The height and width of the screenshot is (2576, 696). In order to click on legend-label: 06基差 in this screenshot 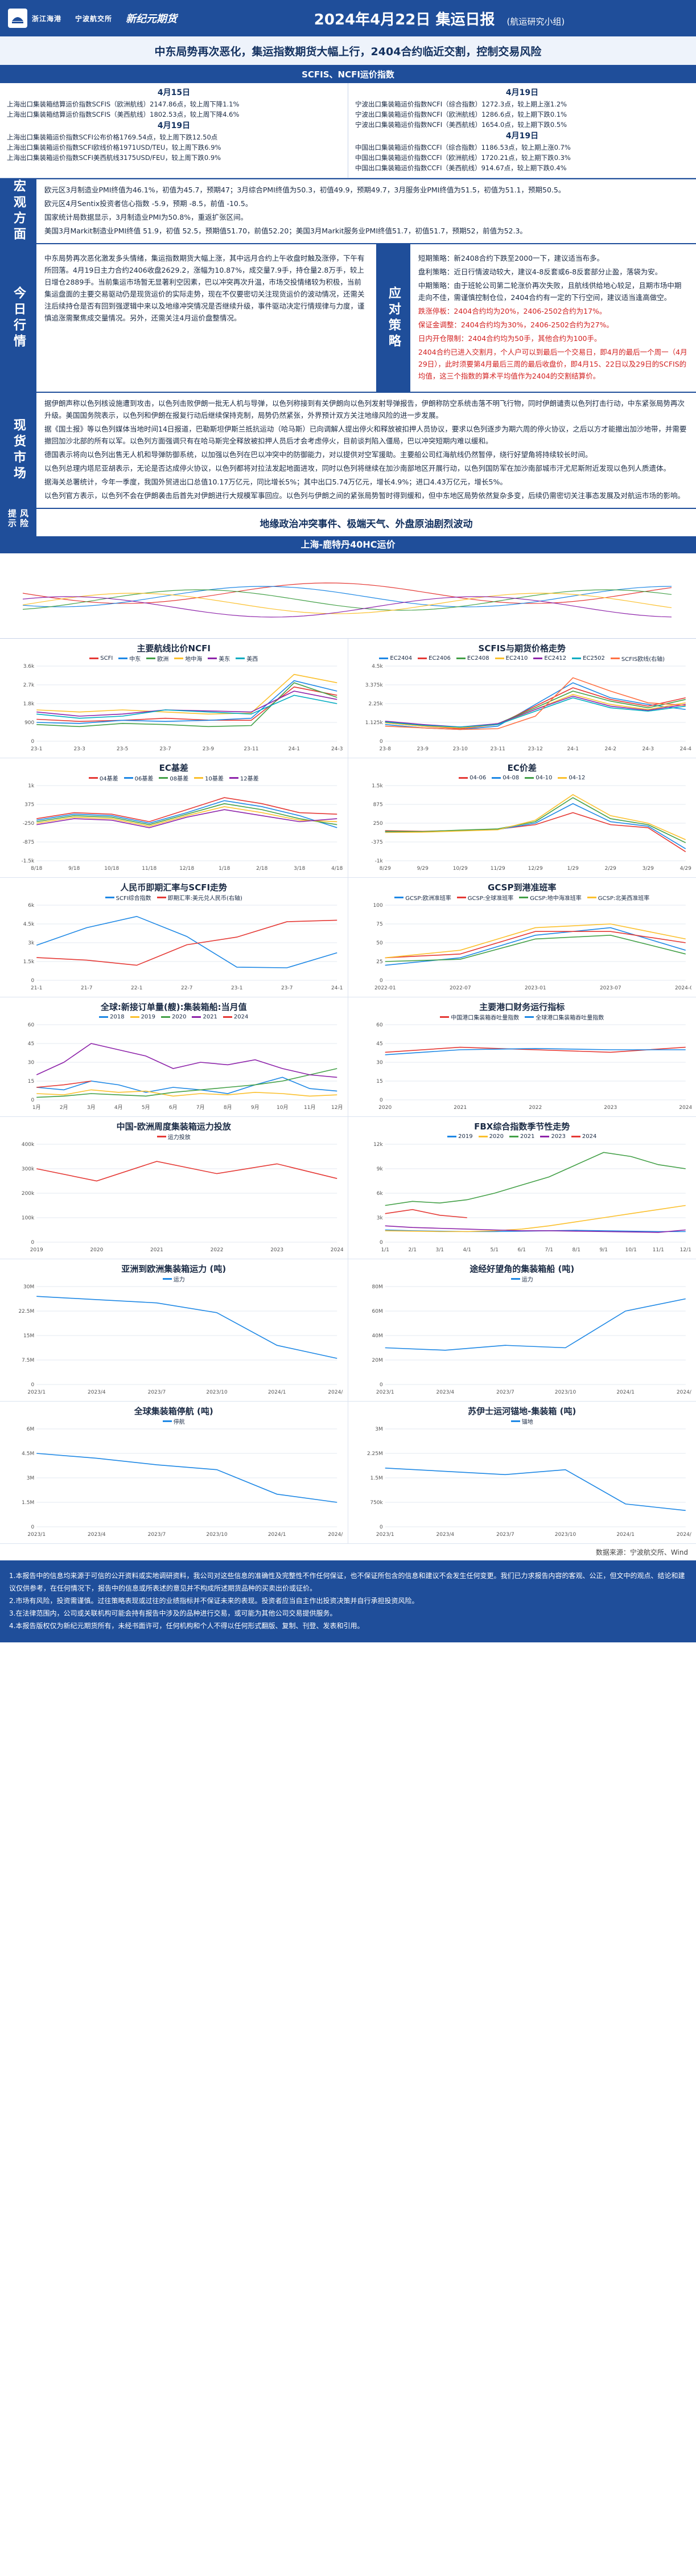, I will do `click(144, 778)`.